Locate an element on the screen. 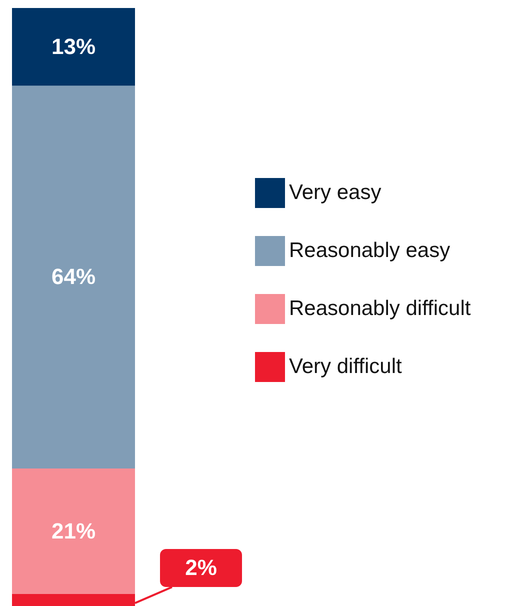  data-label: 13% is located at coordinates (73, 46).